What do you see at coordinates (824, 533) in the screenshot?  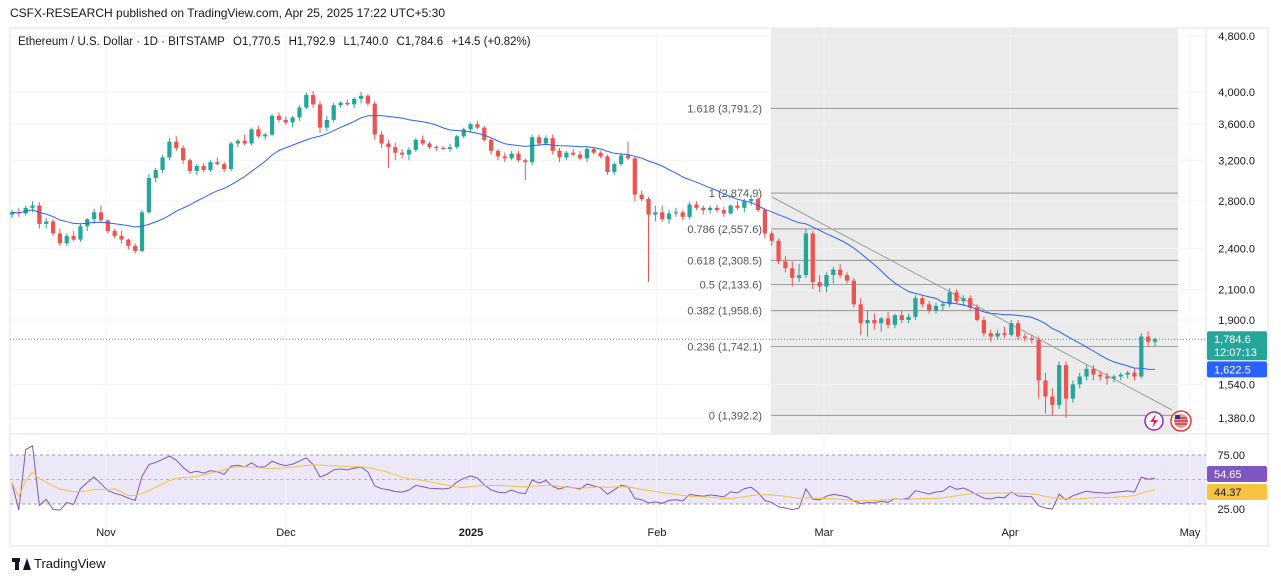 I see `time-tick-label: Mar` at bounding box center [824, 533].